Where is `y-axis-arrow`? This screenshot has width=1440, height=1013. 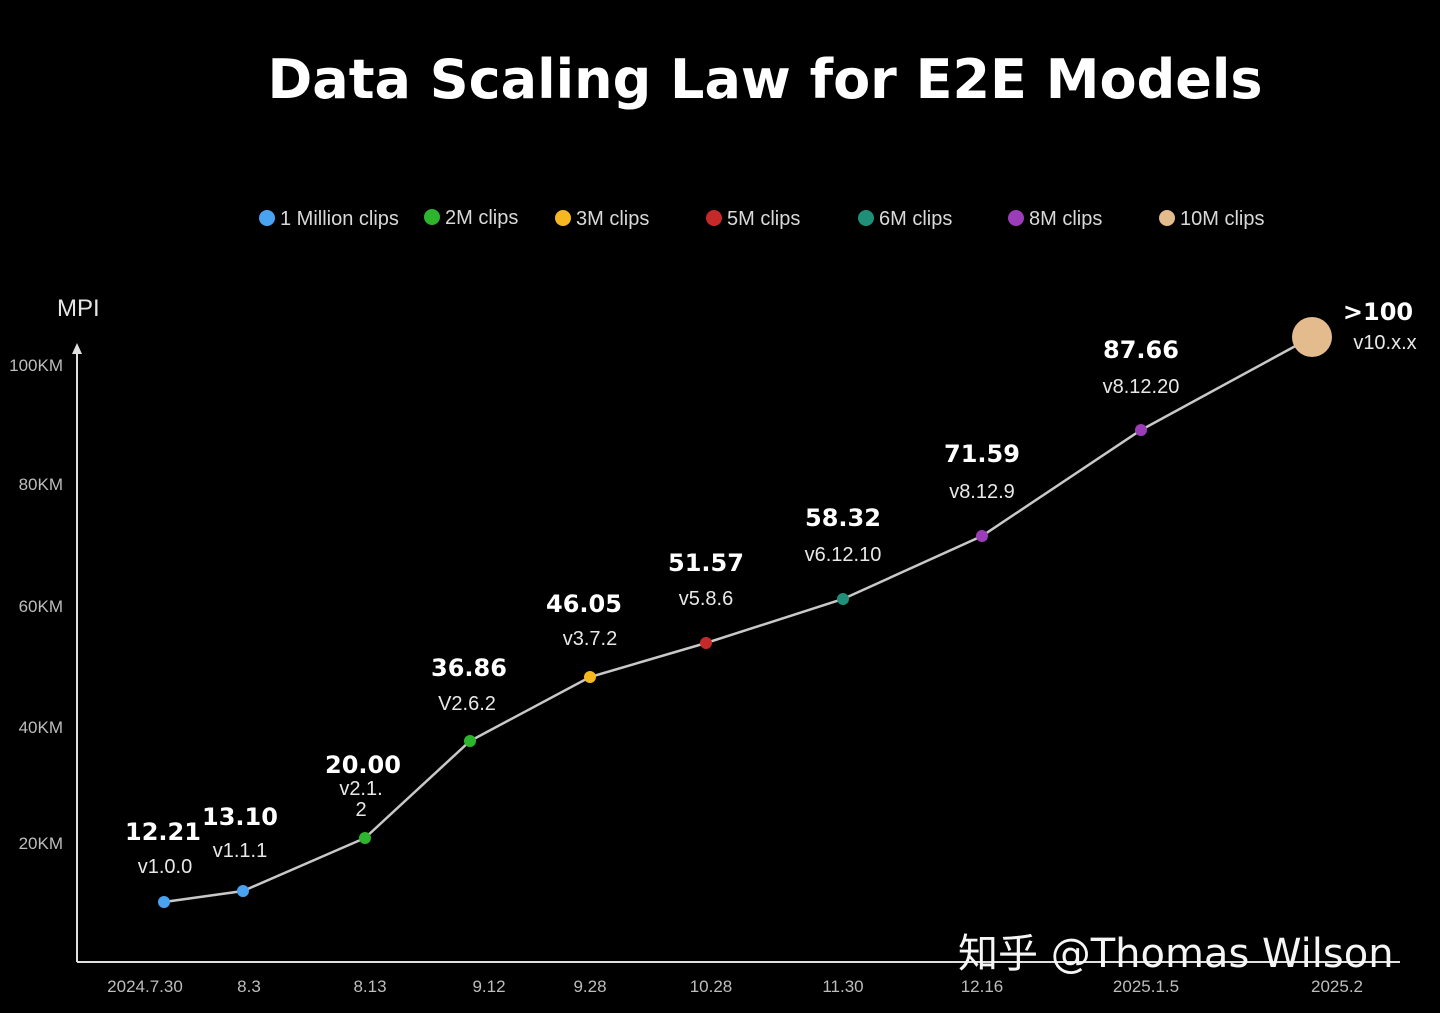
y-axis-arrow is located at coordinates (77, 348).